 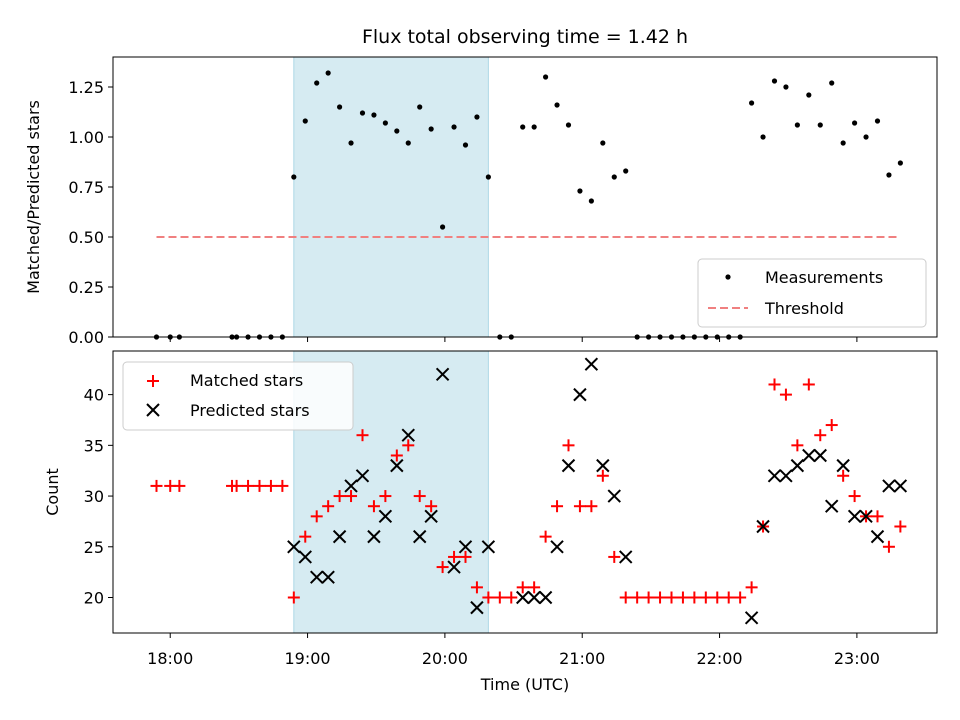 What do you see at coordinates (86, 137) in the screenshot?
I see `y-tick-label: 1.00` at bounding box center [86, 137].